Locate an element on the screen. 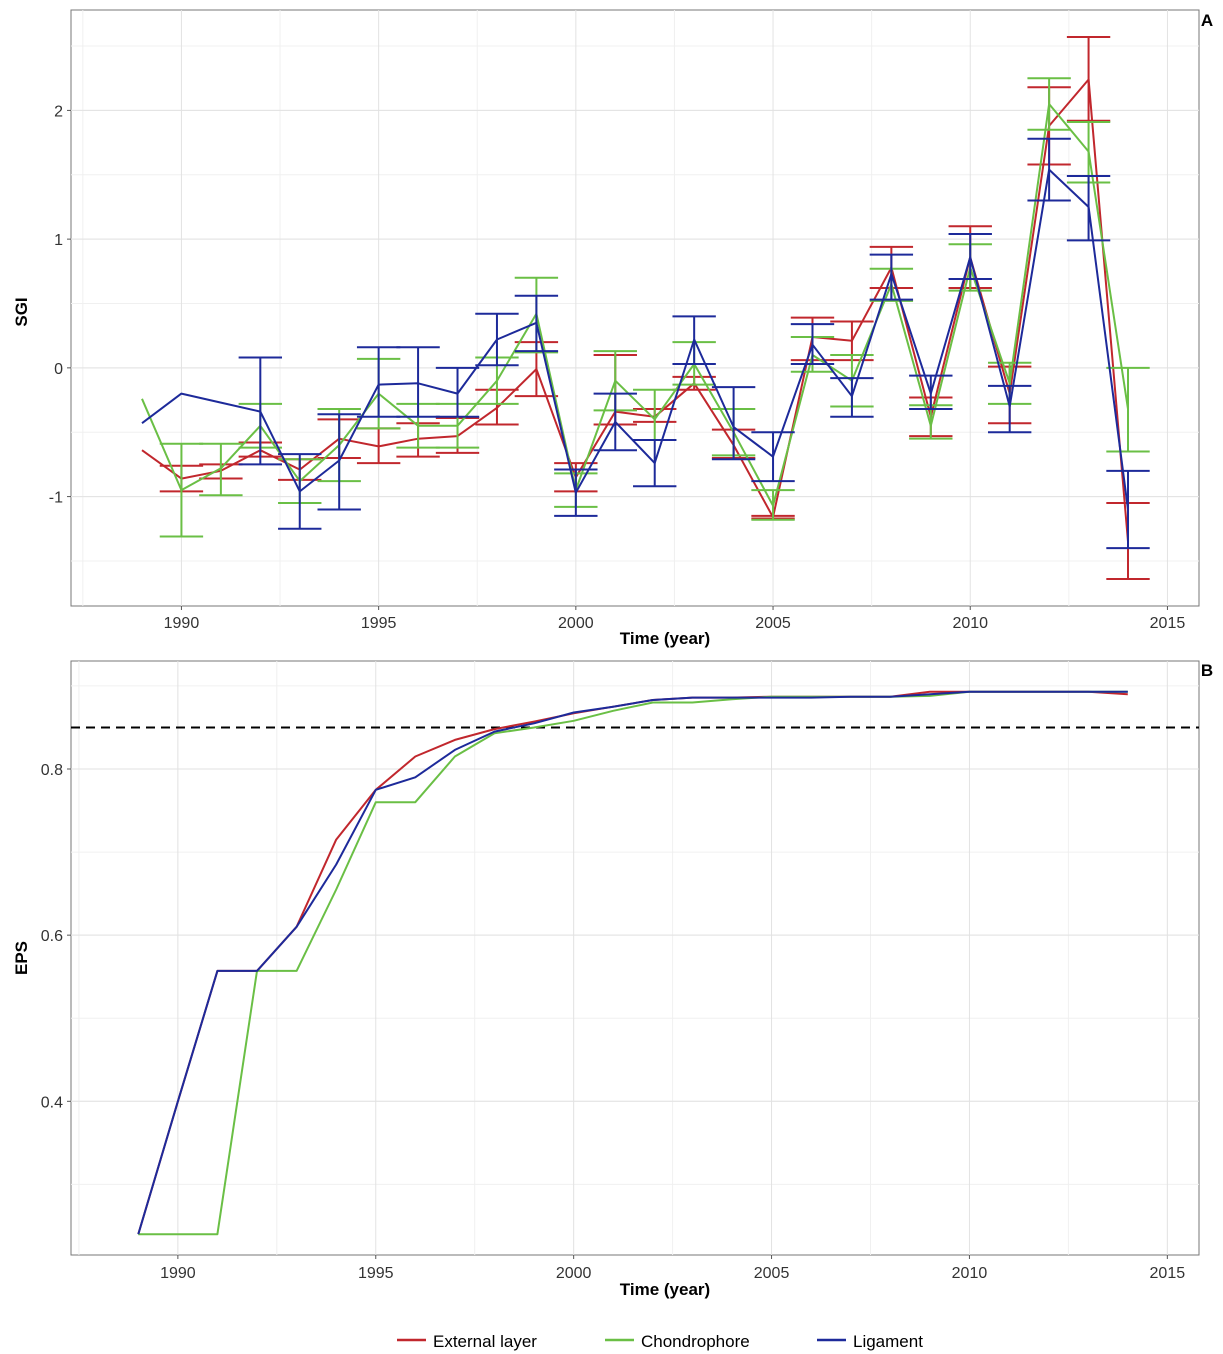  panel-a-x-axis-title: Time (year) is located at coordinates (665, 638).